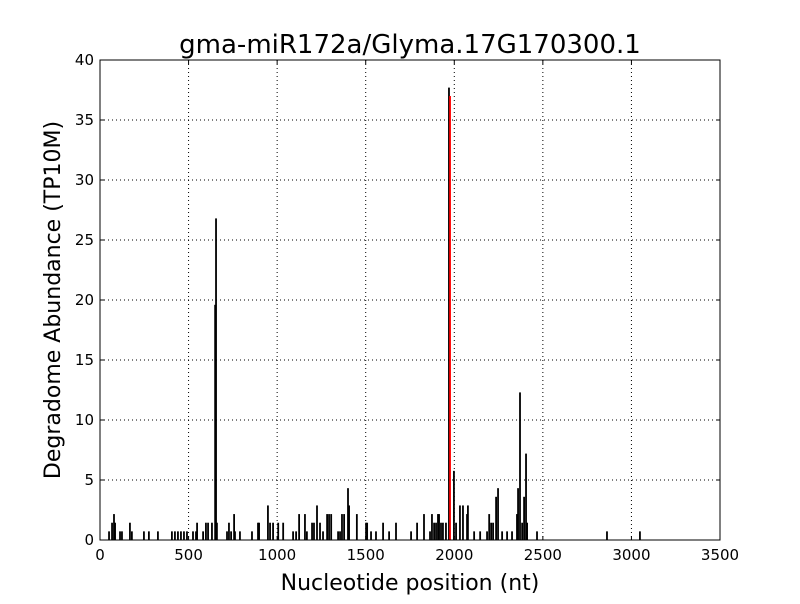 The height and width of the screenshot is (604, 800). I want to click on y-tick-label: 25, so click(84, 240).